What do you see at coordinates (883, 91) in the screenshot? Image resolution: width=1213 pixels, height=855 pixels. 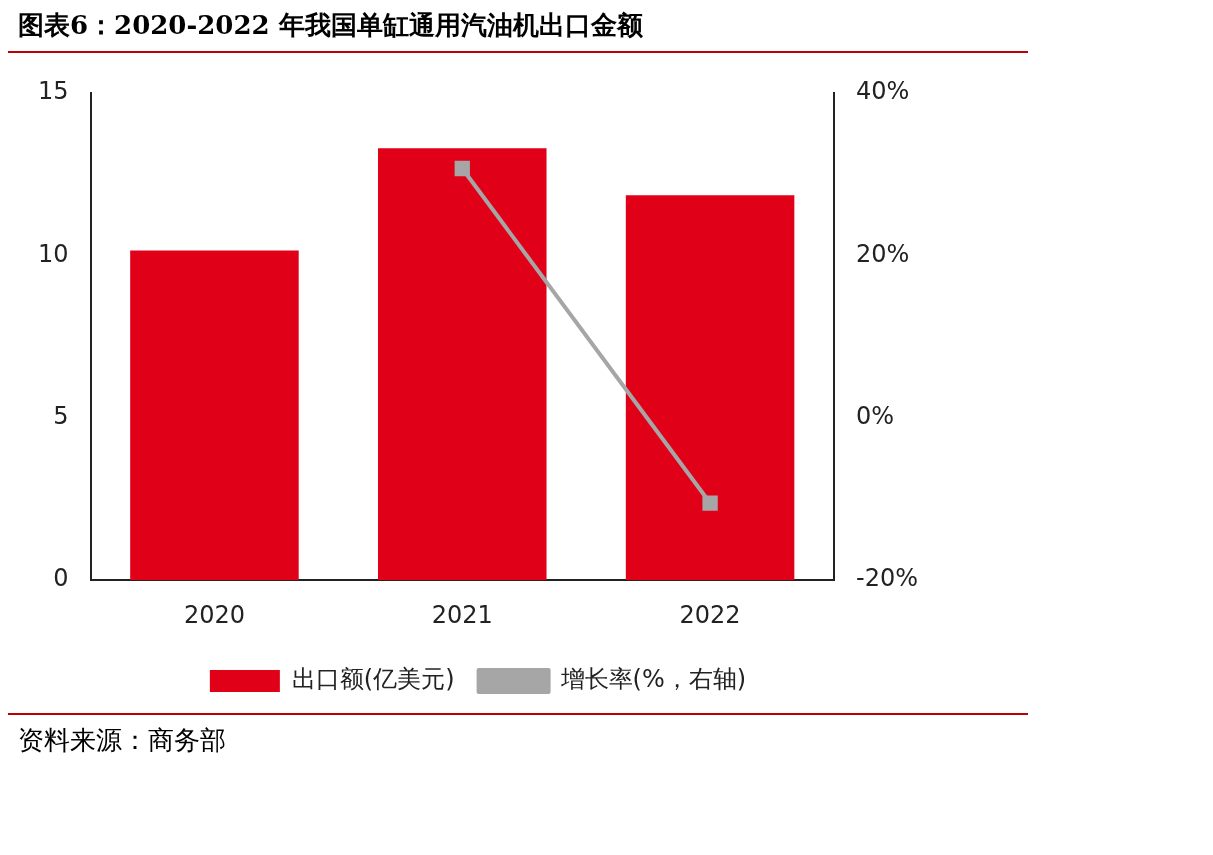 I see `y2-tick-label: 40%` at bounding box center [883, 91].